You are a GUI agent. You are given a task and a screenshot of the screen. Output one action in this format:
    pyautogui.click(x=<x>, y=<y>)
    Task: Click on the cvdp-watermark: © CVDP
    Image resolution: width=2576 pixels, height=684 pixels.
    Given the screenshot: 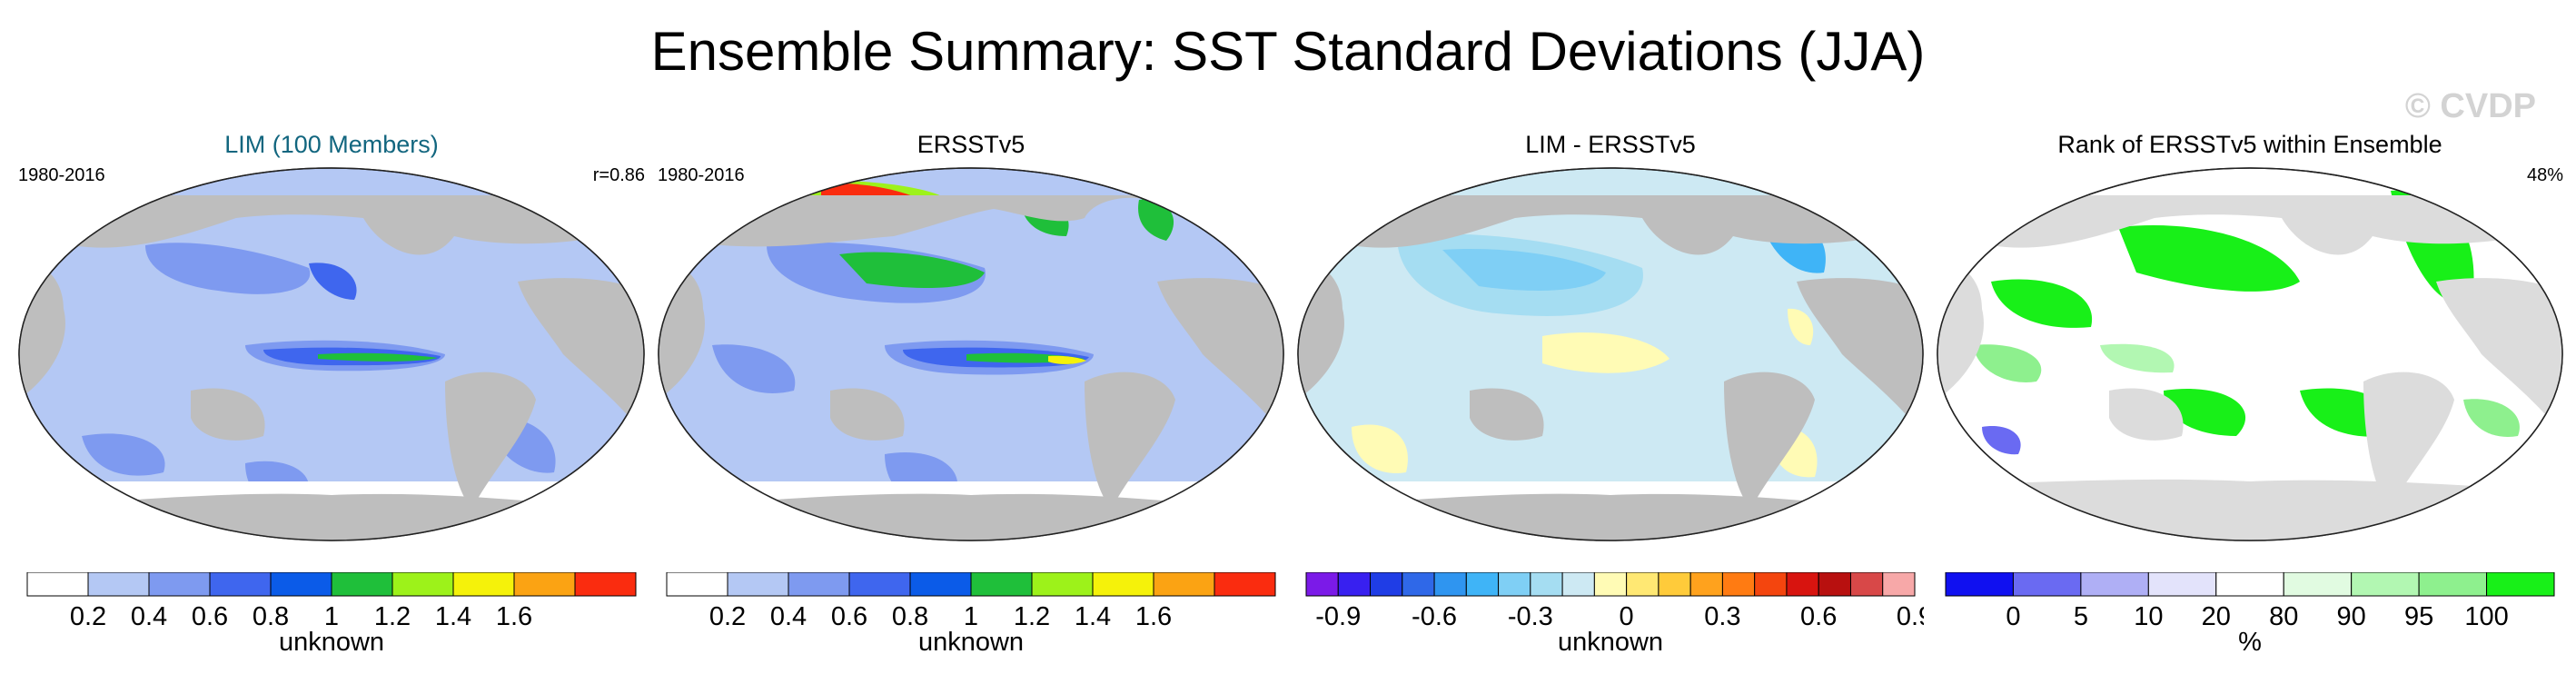 What is the action you would take?
    pyautogui.click(x=2470, y=106)
    